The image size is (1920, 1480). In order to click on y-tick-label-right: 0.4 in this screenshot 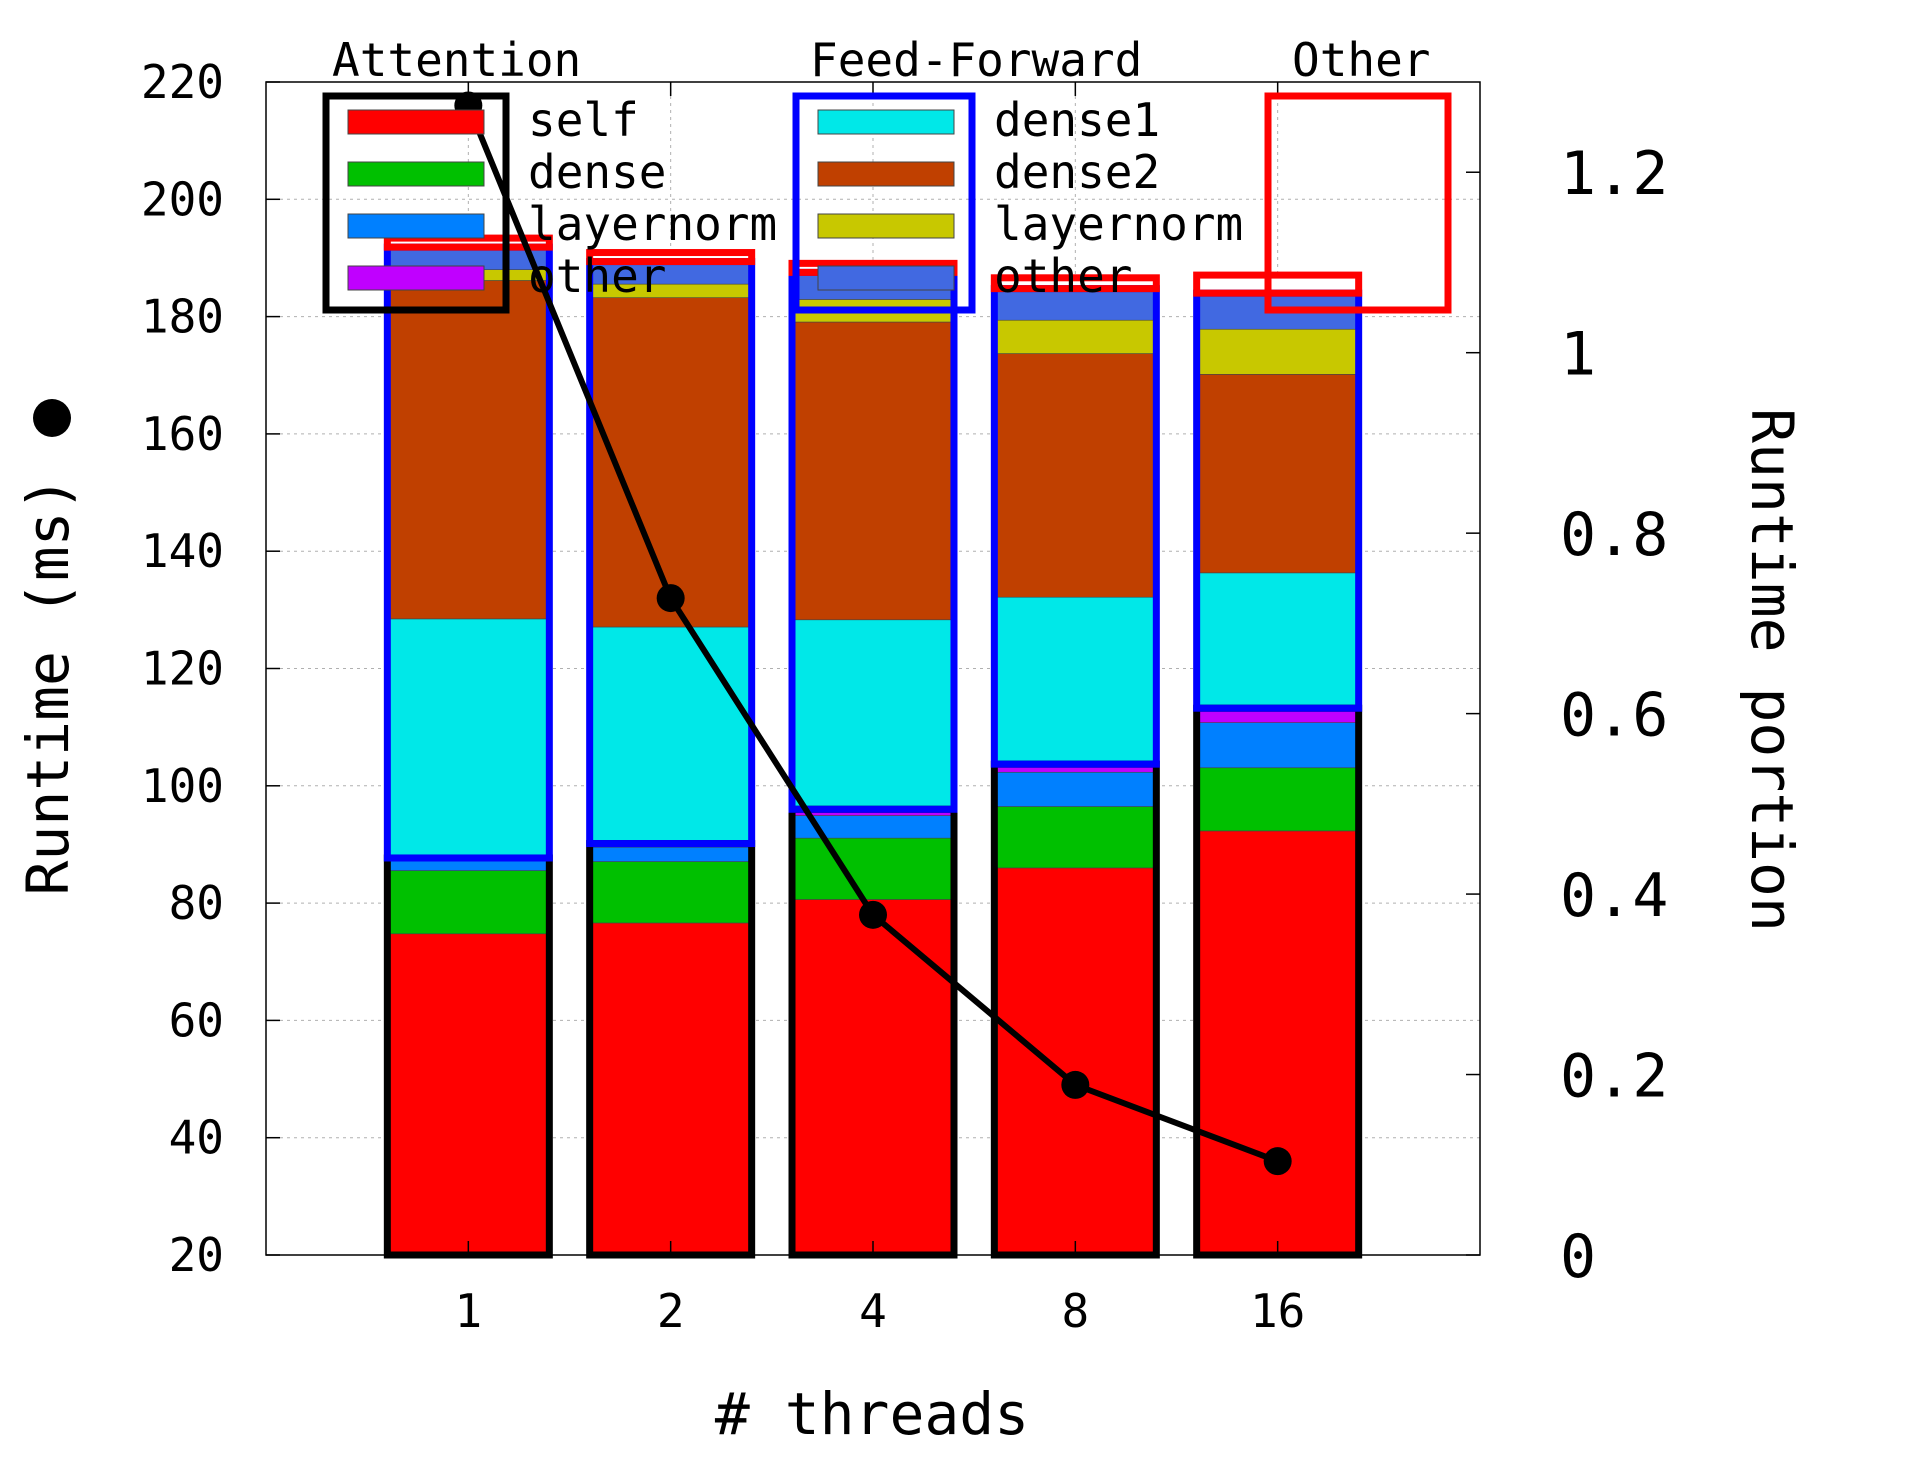, I will do `click(1614, 896)`.